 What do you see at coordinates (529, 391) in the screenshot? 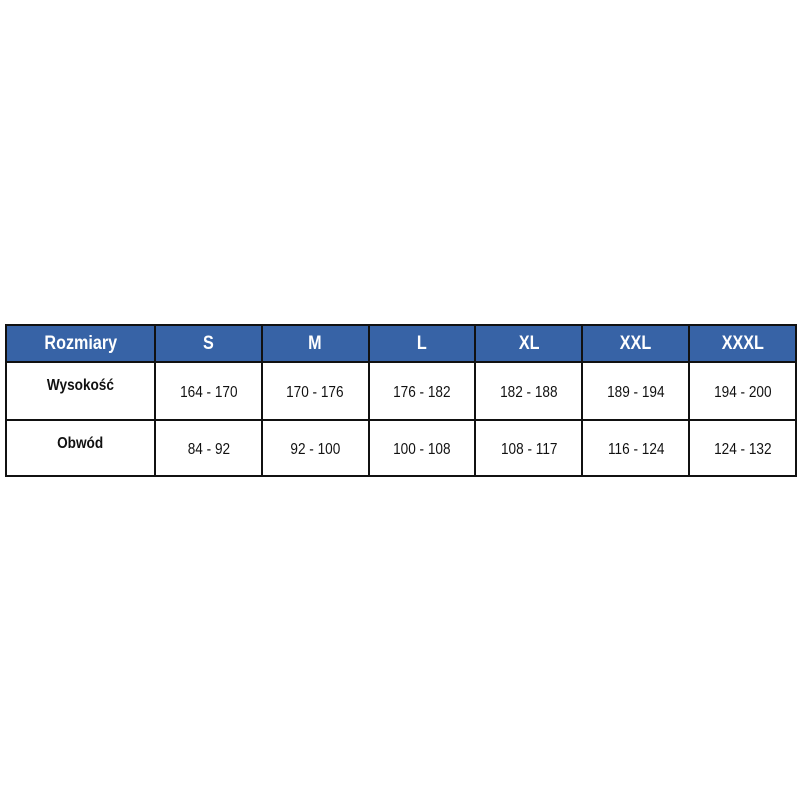
I see `table-cell: 182 - 188` at bounding box center [529, 391].